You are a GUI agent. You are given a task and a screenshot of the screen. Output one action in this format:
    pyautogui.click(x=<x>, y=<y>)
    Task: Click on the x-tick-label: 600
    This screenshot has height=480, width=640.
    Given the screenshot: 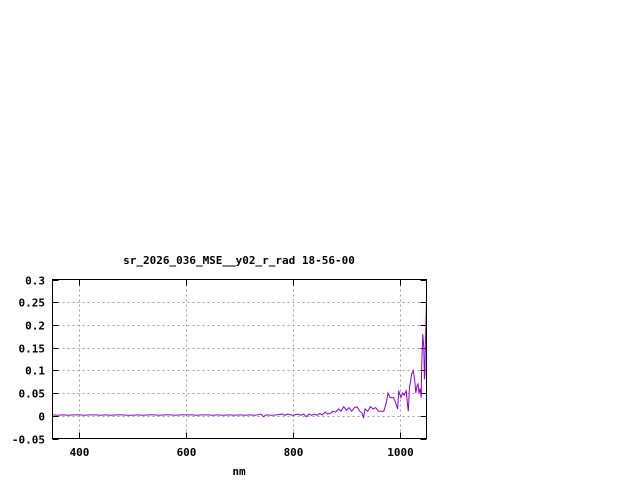 What is the action you would take?
    pyautogui.click(x=187, y=452)
    